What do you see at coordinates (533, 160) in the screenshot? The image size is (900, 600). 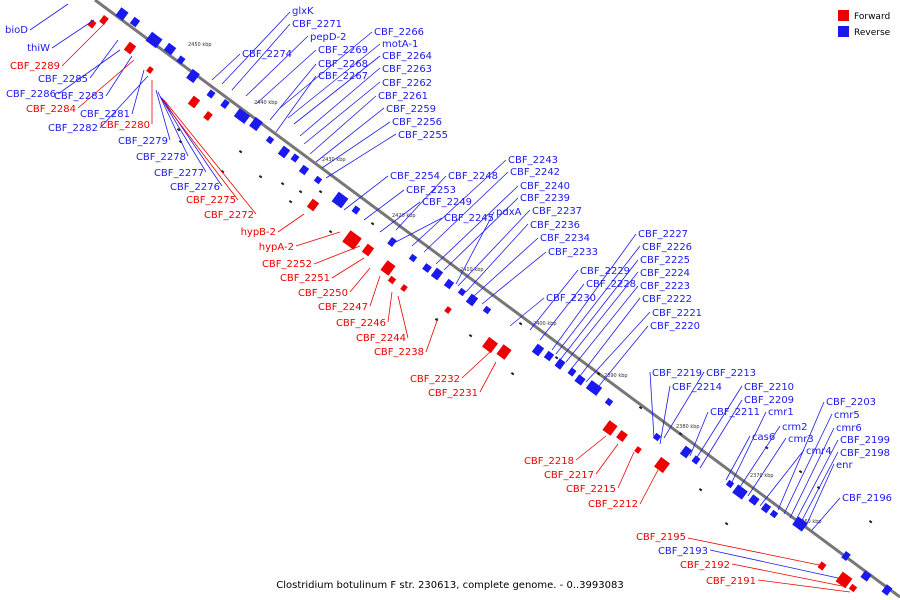 I see `gene-label: CBF_2243` at bounding box center [533, 160].